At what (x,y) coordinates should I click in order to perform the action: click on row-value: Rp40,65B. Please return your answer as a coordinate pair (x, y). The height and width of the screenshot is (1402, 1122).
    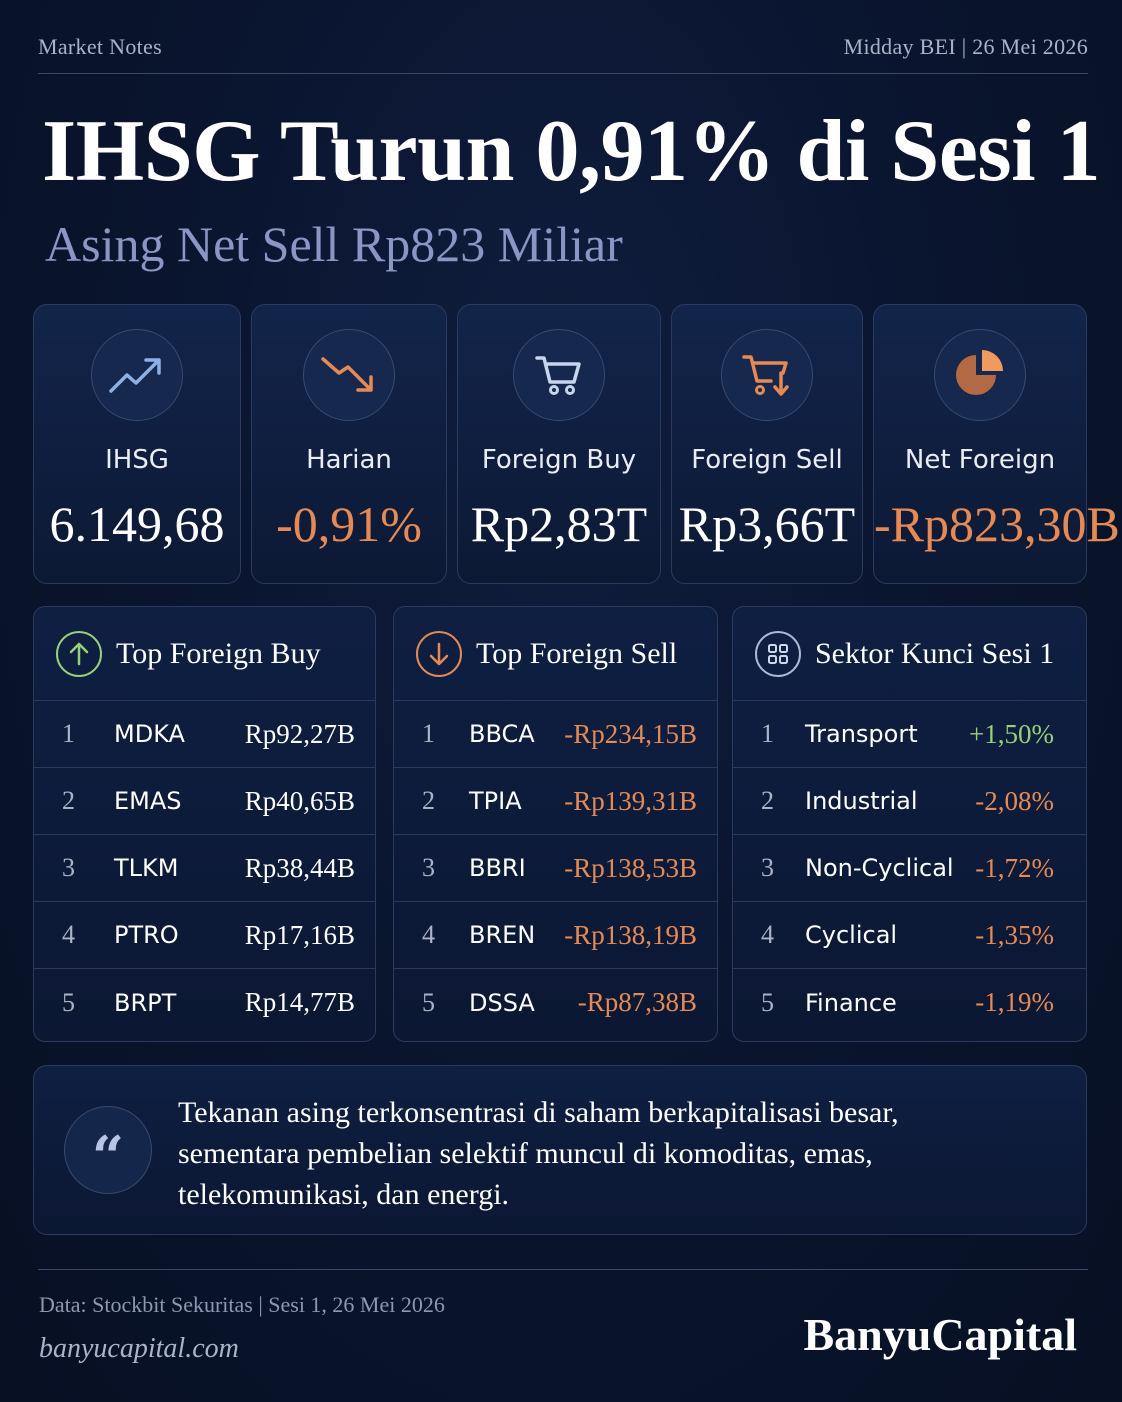
    Looking at the image, I should click on (299, 800).